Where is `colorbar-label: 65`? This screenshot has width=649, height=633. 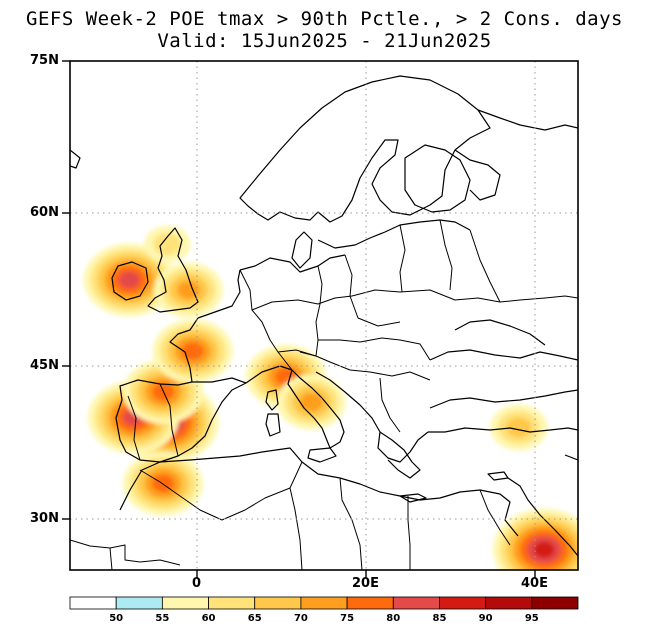
colorbar-label: 65 is located at coordinates (254, 618).